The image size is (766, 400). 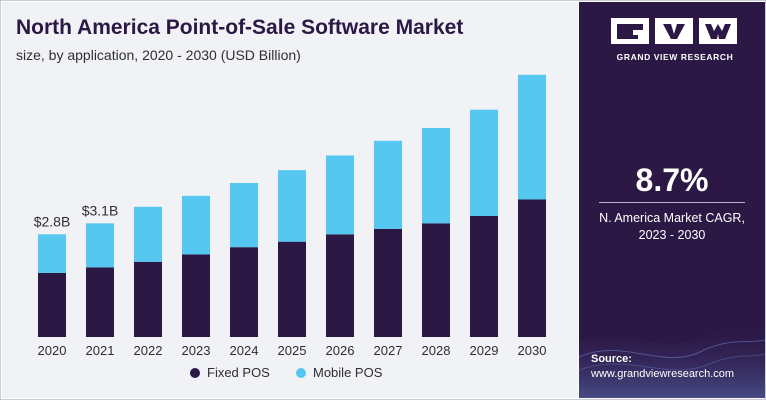 What do you see at coordinates (196, 295) in the screenshot?
I see `bar-fixed-pos-2023` at bounding box center [196, 295].